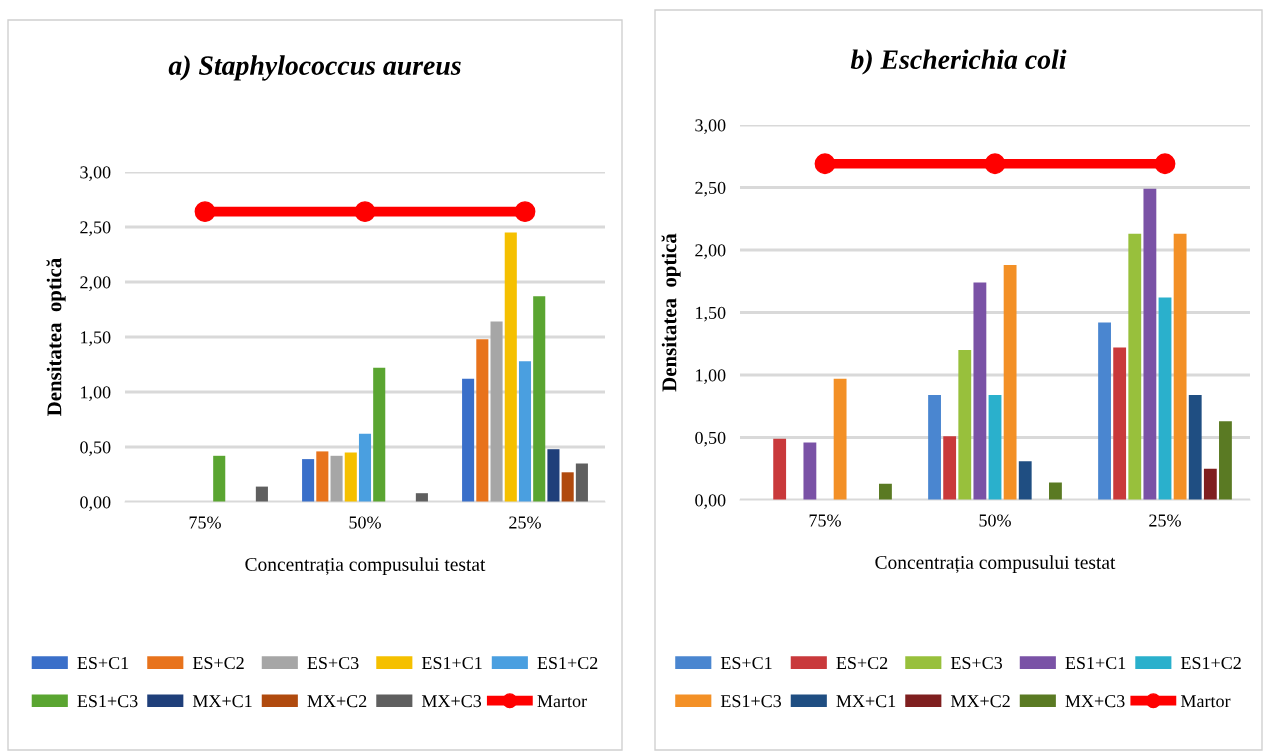  Describe the element at coordinates (958, 62) in the screenshot. I see `chart-title: b) Escherichia coli` at that location.